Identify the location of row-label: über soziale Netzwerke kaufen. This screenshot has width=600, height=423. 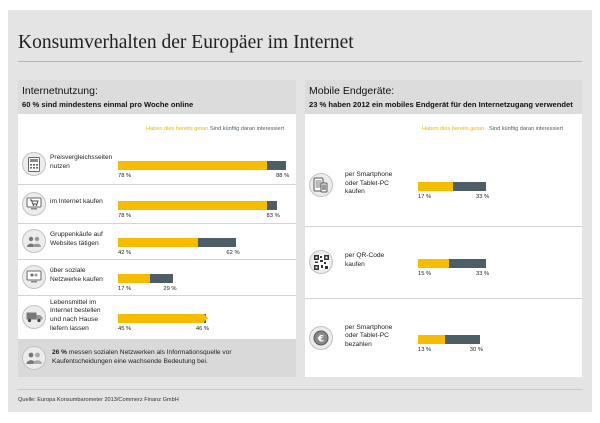
(76, 275).